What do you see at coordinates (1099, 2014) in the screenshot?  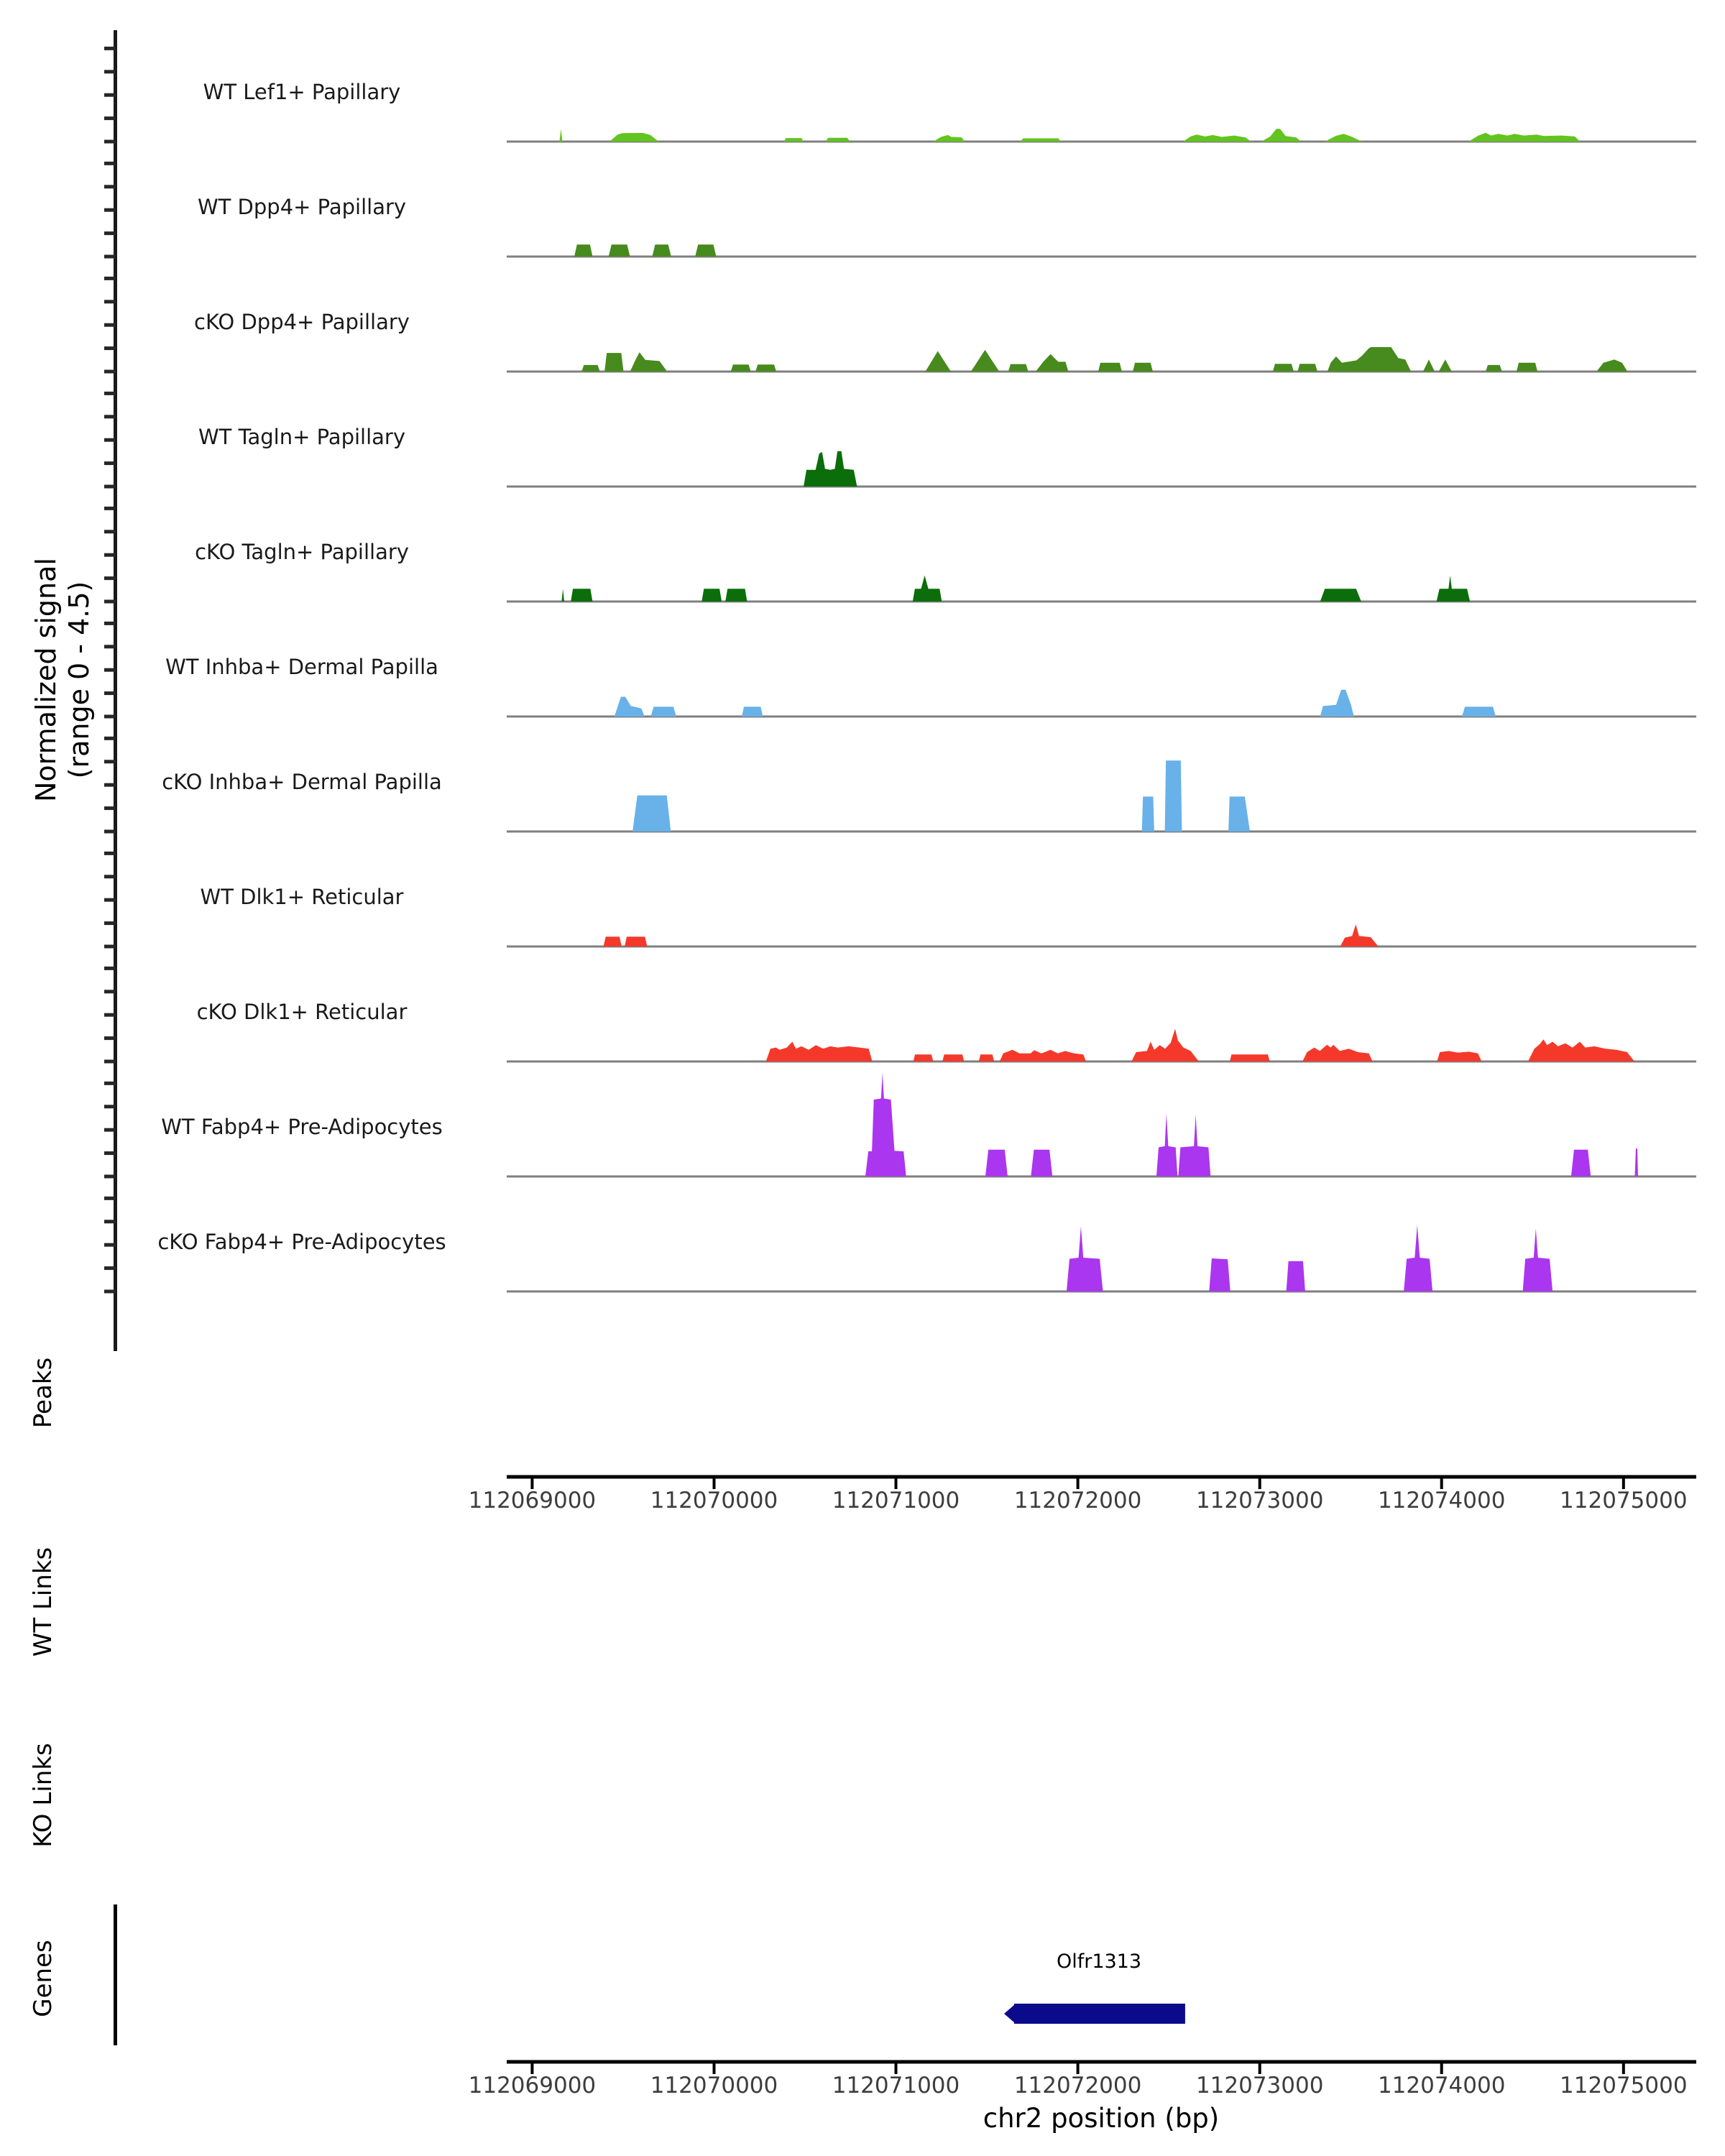 I see `gene-rect` at bounding box center [1099, 2014].